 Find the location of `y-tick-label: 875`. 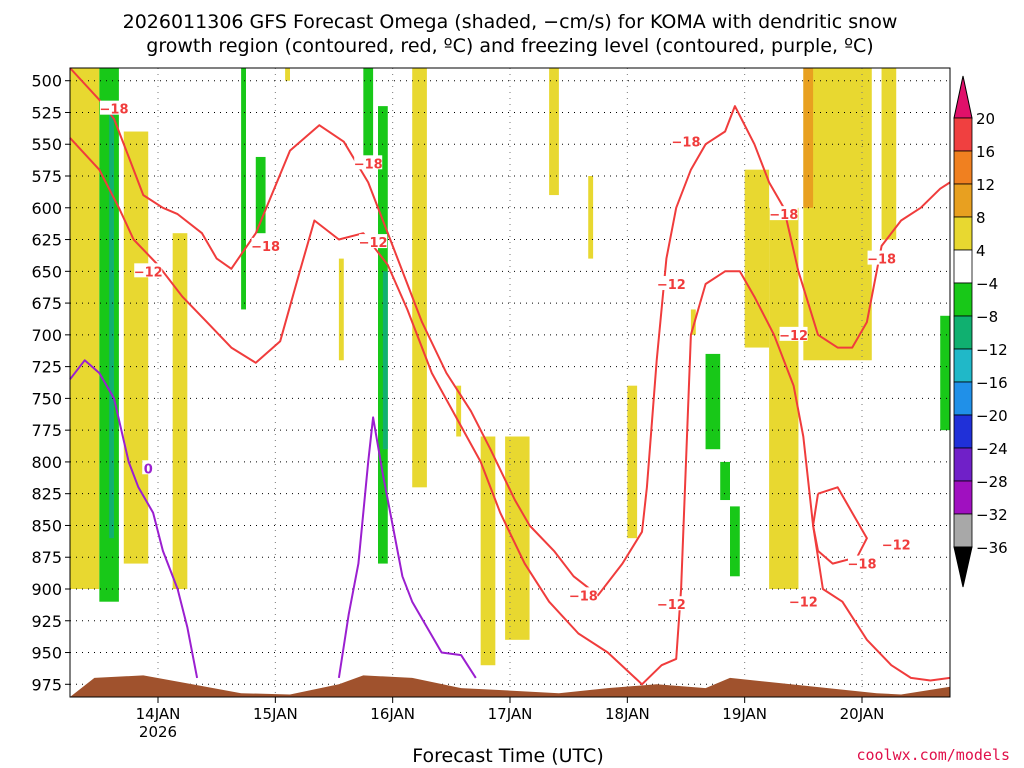

y-tick-label: 875 is located at coordinates (46, 557).